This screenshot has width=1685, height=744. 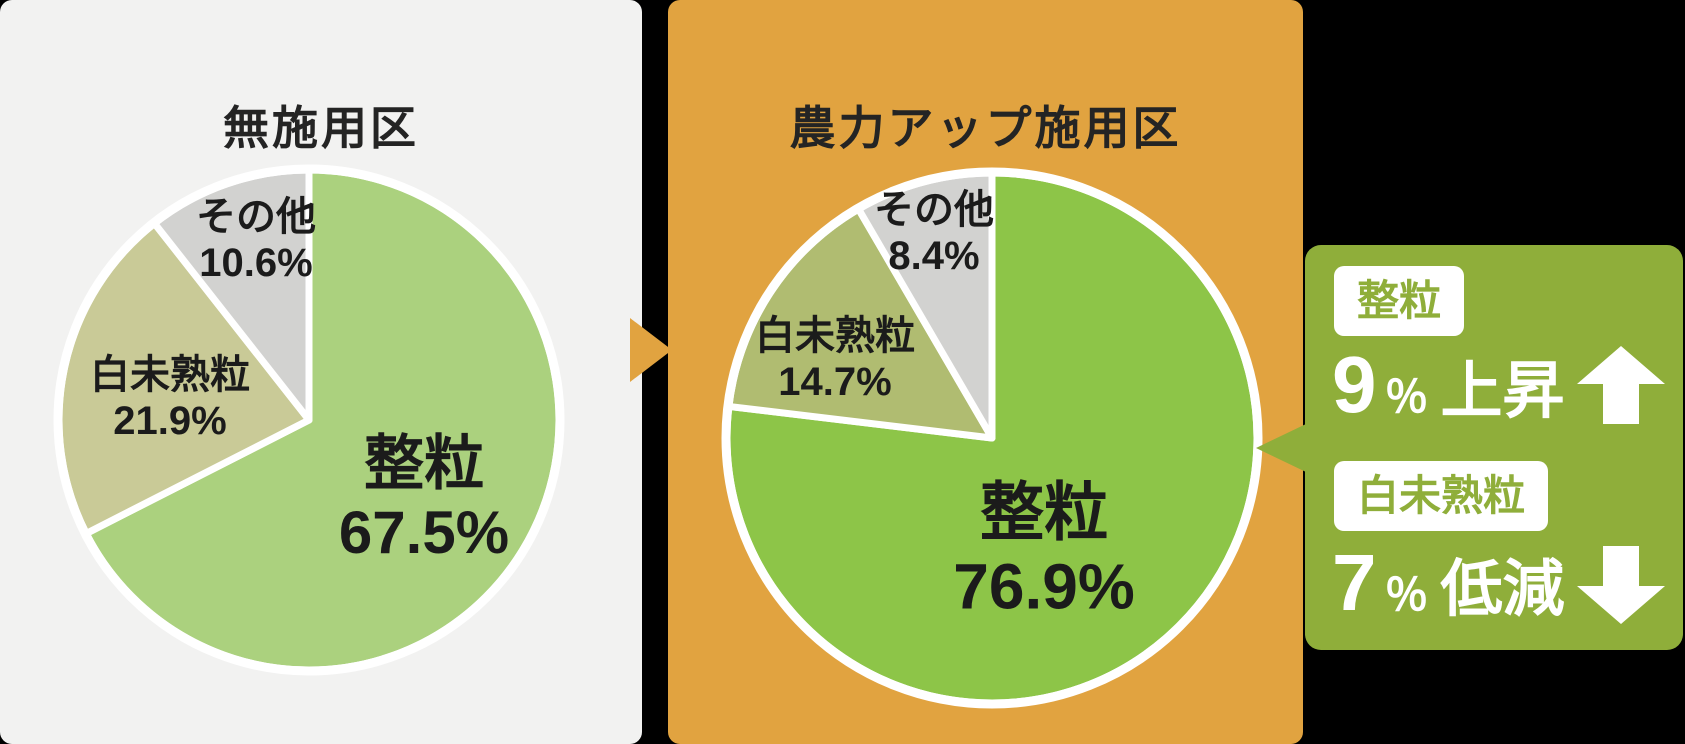 I want to click on pie-label-other-treated: その他 8.4%, so click(x=934, y=233).